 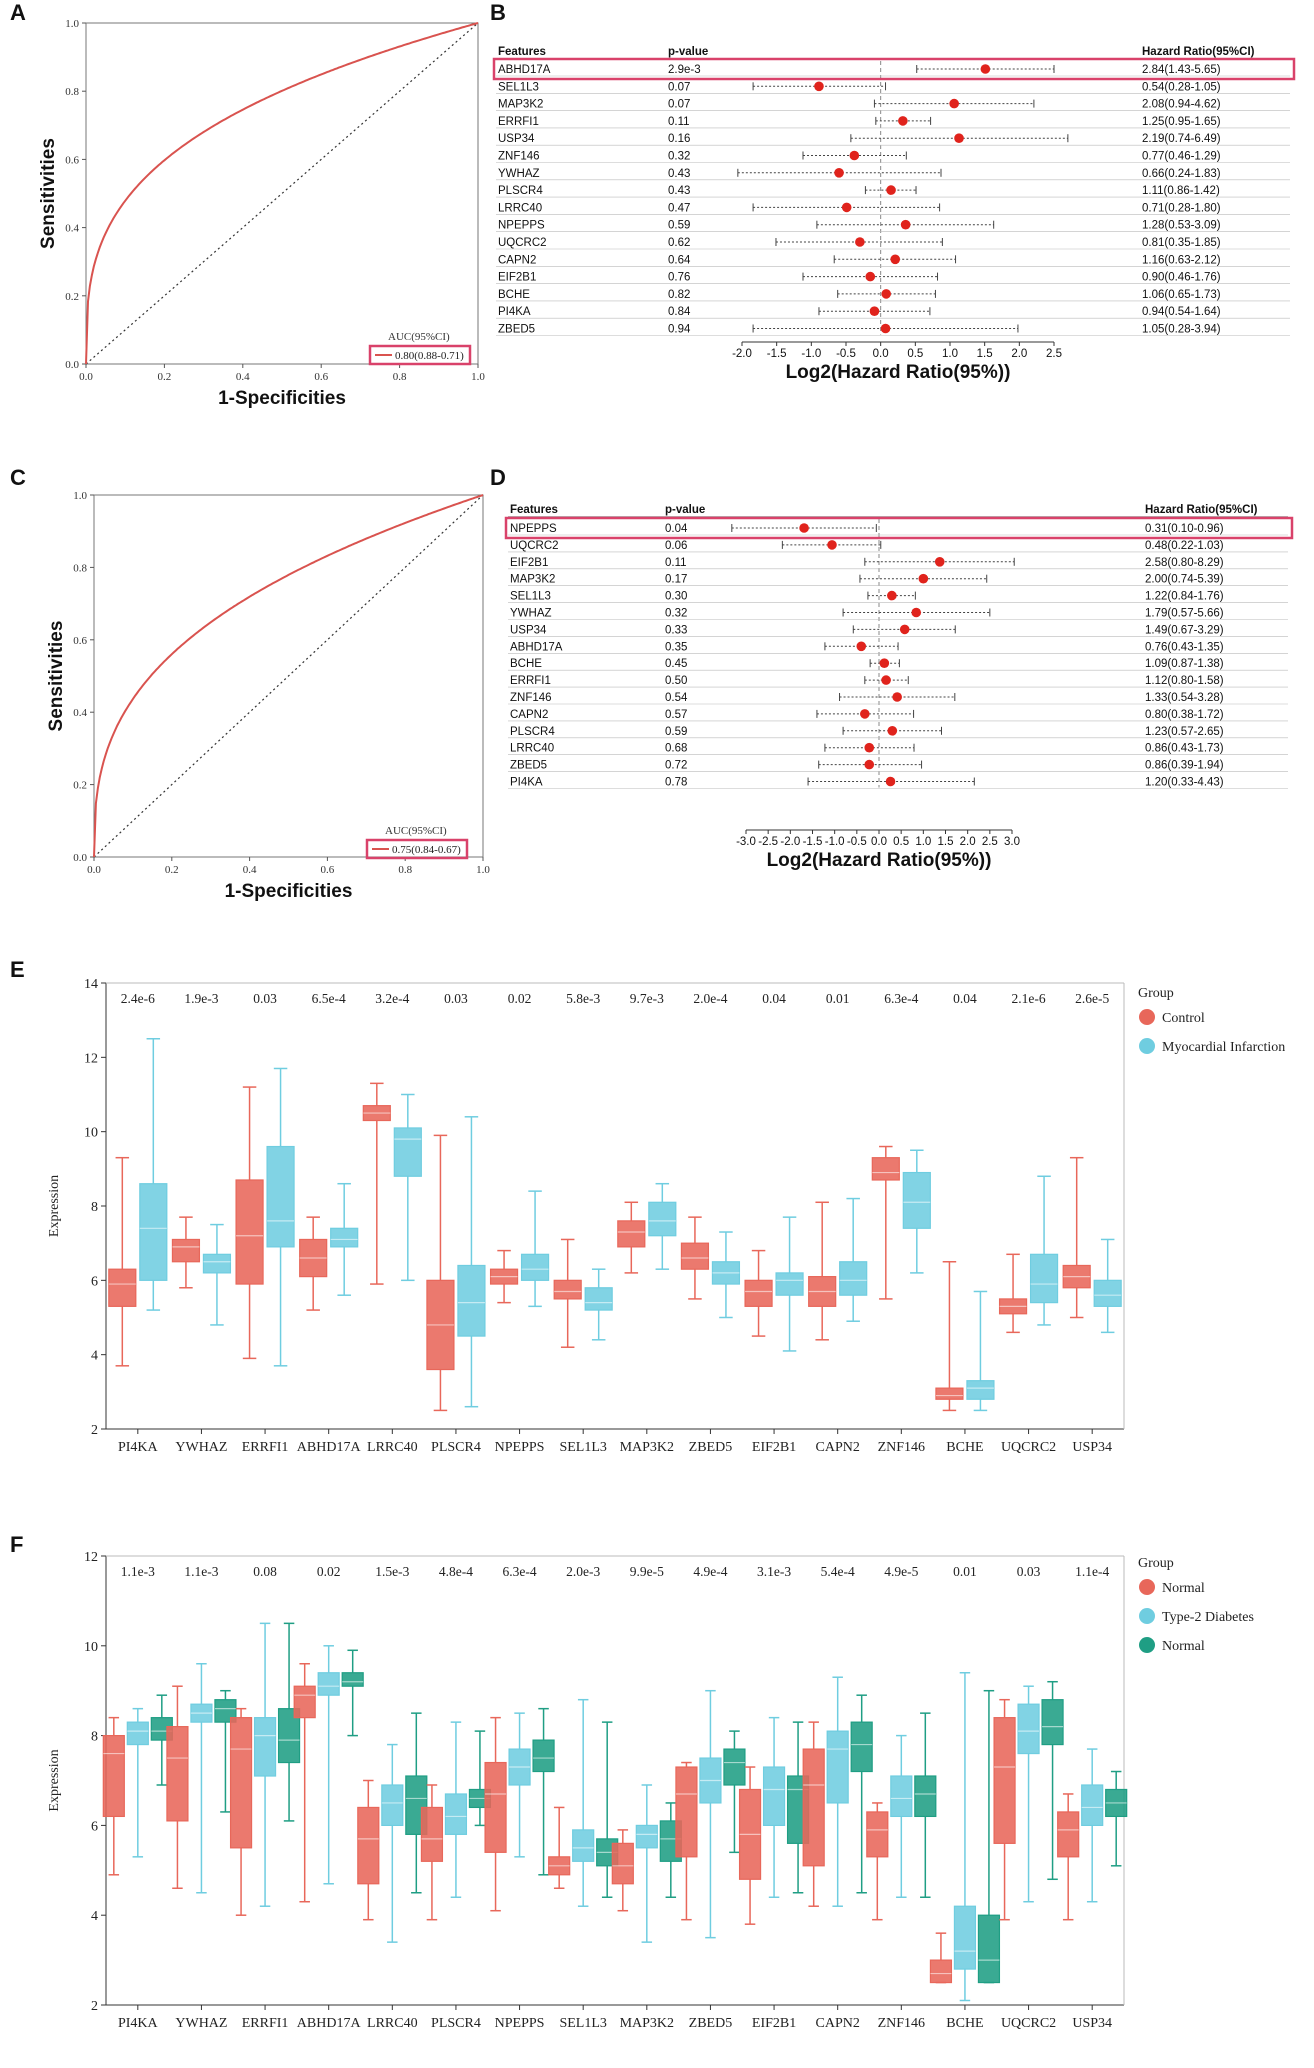 I want to click on feature-label: PLSCR4, so click(x=520, y=191).